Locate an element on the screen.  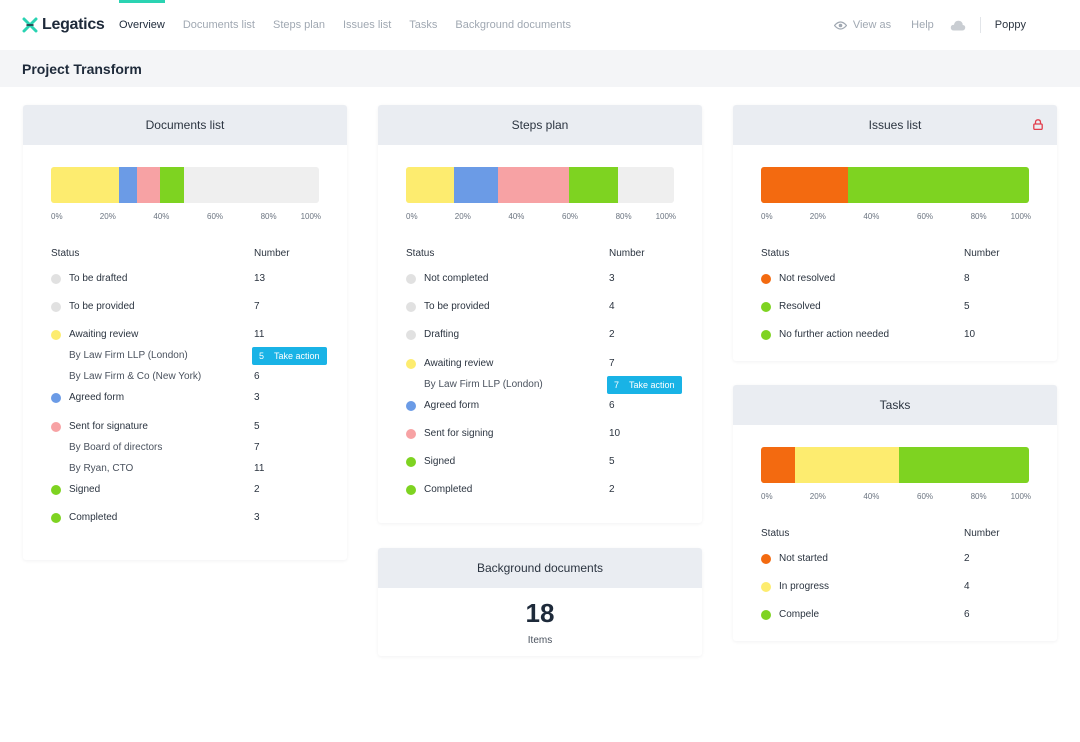
project-title: Project Transform is located at coordinates (82, 69).